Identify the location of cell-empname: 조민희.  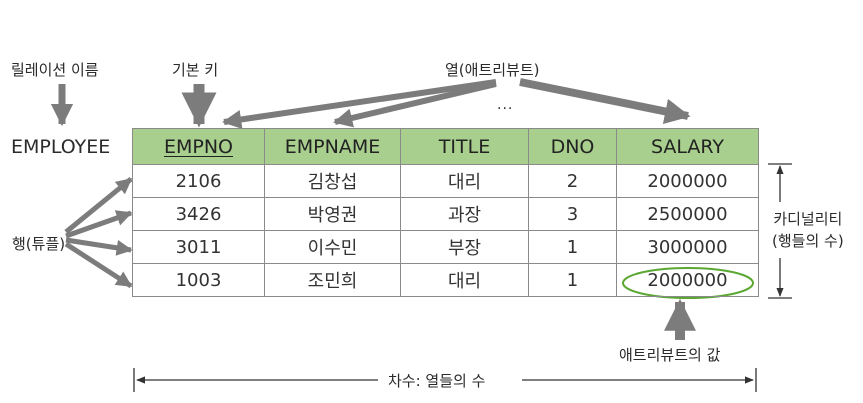
(332, 280).